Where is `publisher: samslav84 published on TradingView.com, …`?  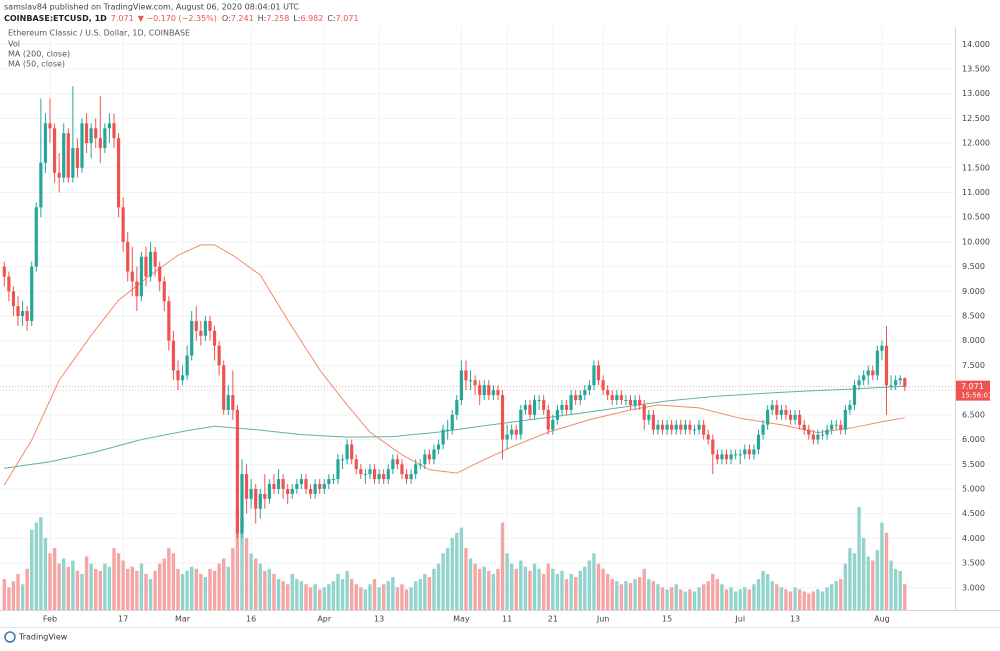 publisher: samslav84 published on TradingView.com, … is located at coordinates (151, 7).